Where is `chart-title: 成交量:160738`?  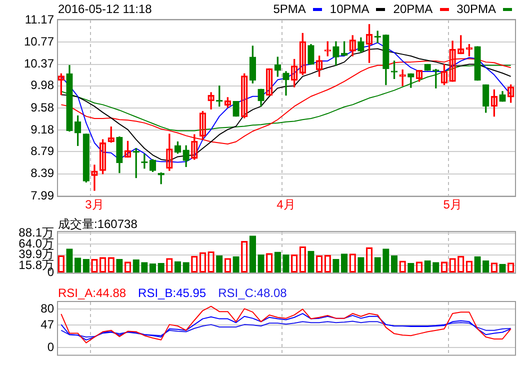
chart-title: 成交量:160738 is located at coordinates (98, 224).